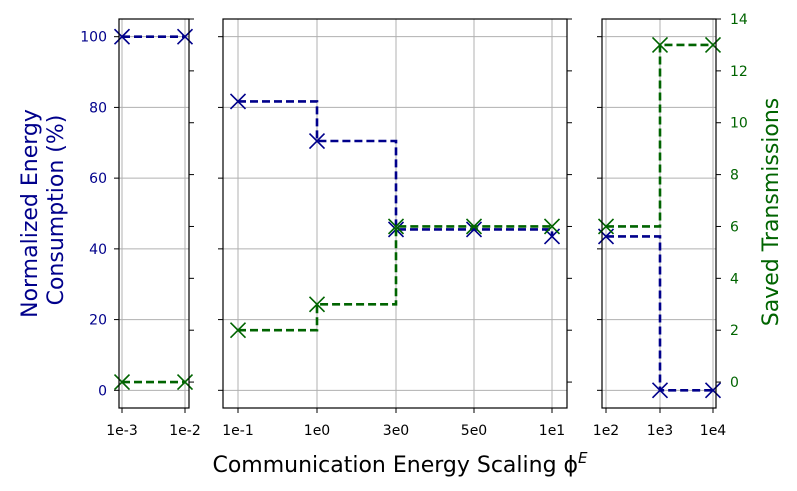 This screenshot has height=491, width=797. Describe the element at coordinates (395, 465) in the screenshot. I see `x-axis-title-main: Communication Energy Scaling ϕ` at that location.